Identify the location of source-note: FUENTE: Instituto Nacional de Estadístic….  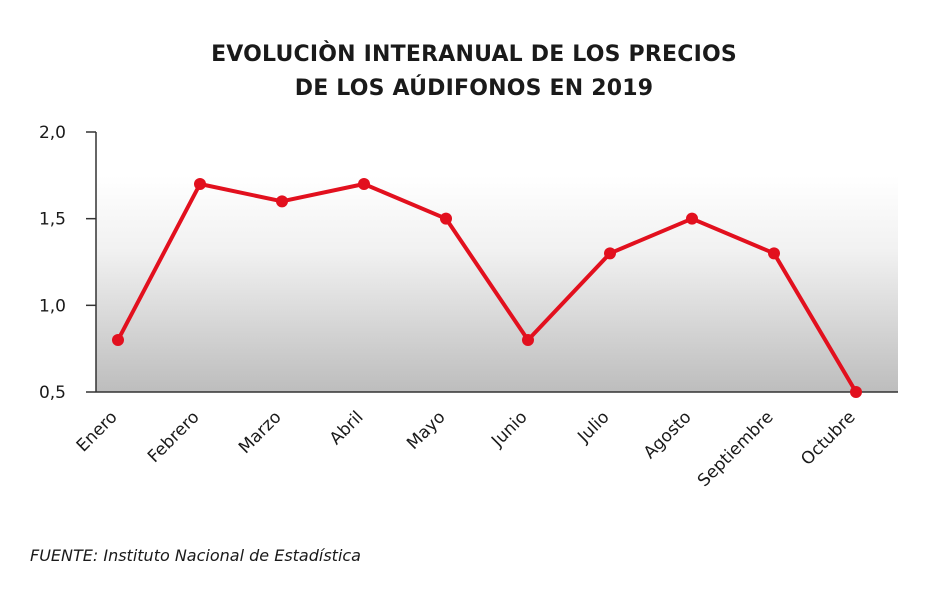
(195, 555).